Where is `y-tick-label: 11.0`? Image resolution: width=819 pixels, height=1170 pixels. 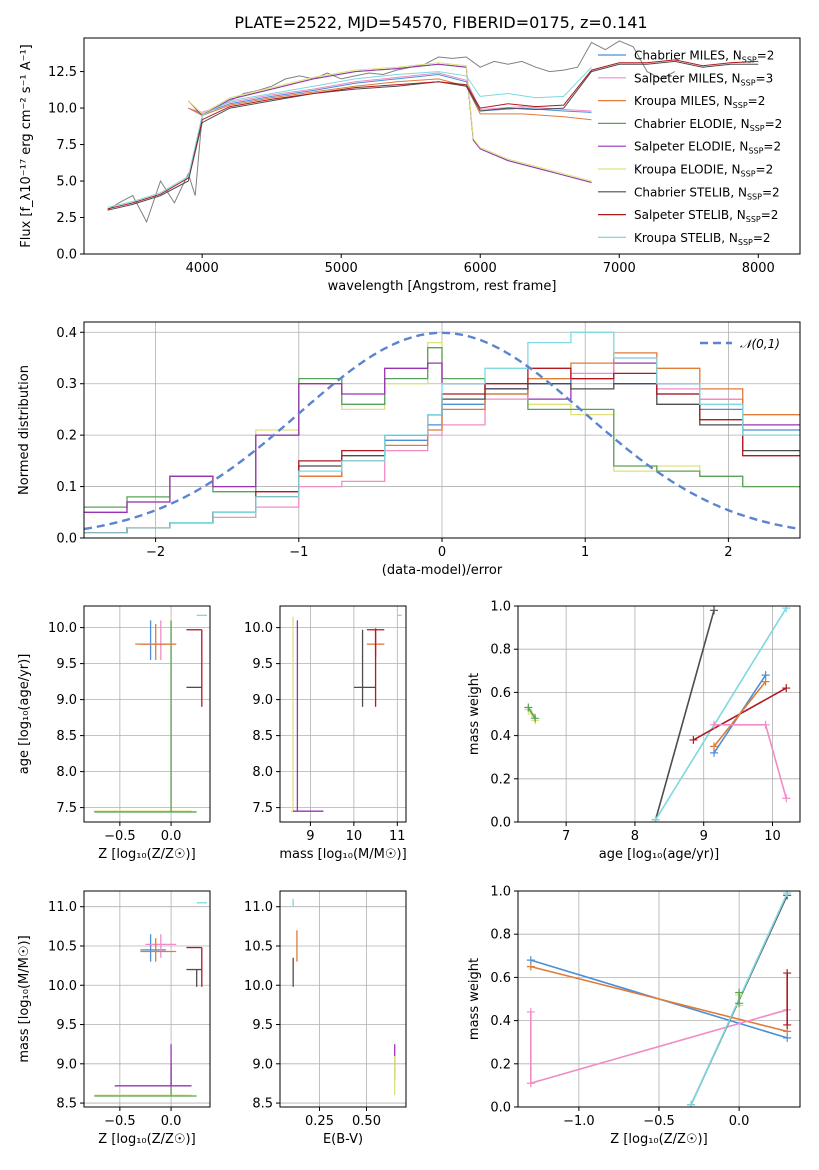 y-tick-label: 11.0 is located at coordinates (258, 907).